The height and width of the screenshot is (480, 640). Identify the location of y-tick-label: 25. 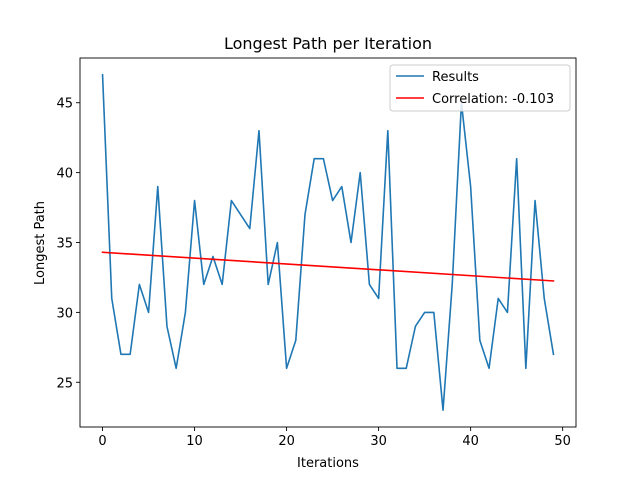
(64, 383).